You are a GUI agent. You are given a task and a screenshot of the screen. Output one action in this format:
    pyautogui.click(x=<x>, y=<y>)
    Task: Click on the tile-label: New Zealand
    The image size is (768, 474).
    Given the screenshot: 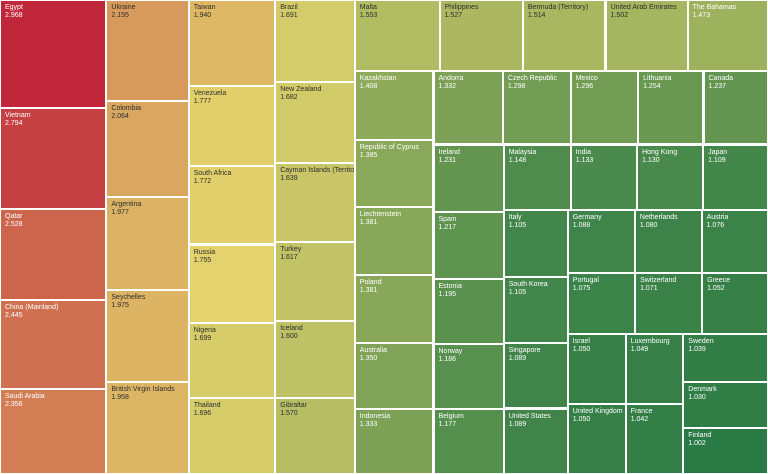 What is the action you would take?
    pyautogui.click(x=301, y=89)
    